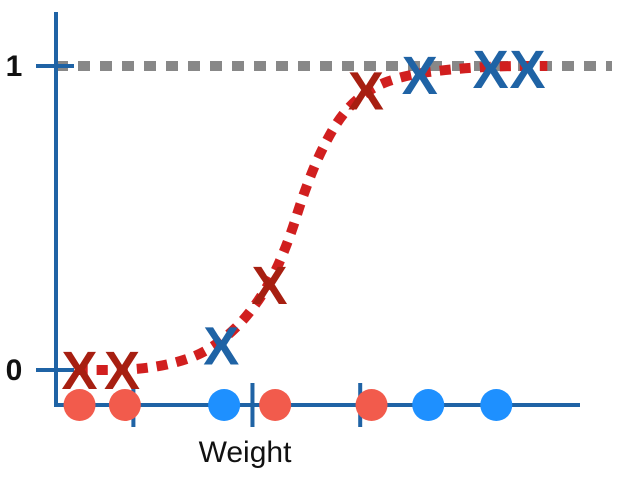 This screenshot has height=498, width=617. What do you see at coordinates (14, 370) in the screenshot?
I see `y-tick-label: 0` at bounding box center [14, 370].